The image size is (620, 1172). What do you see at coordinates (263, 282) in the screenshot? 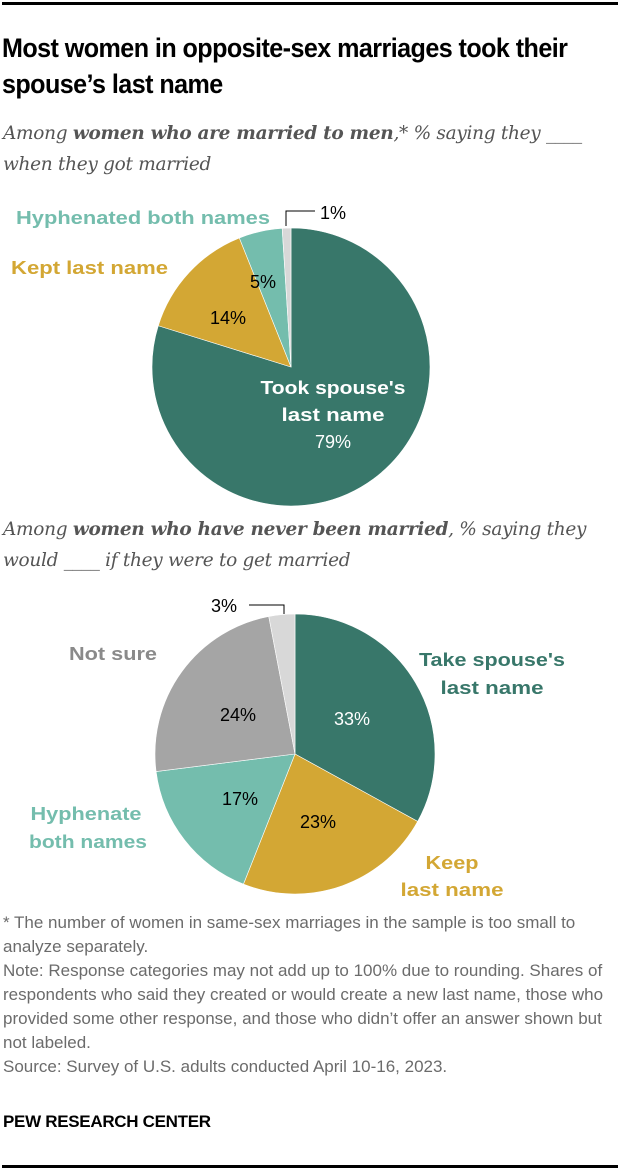
I see `value-hyphenated: 5%` at bounding box center [263, 282].